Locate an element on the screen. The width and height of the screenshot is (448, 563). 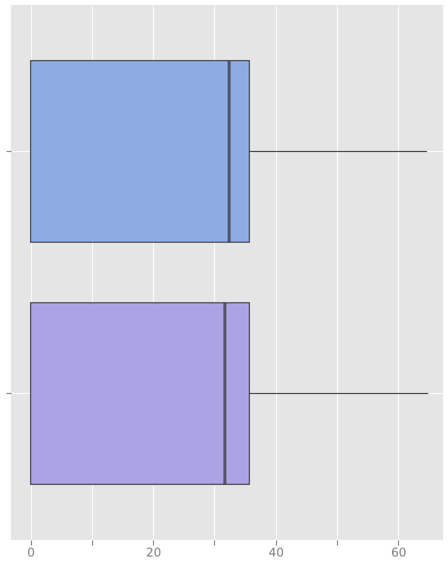
x-tick-label: 20 is located at coordinates (154, 553).